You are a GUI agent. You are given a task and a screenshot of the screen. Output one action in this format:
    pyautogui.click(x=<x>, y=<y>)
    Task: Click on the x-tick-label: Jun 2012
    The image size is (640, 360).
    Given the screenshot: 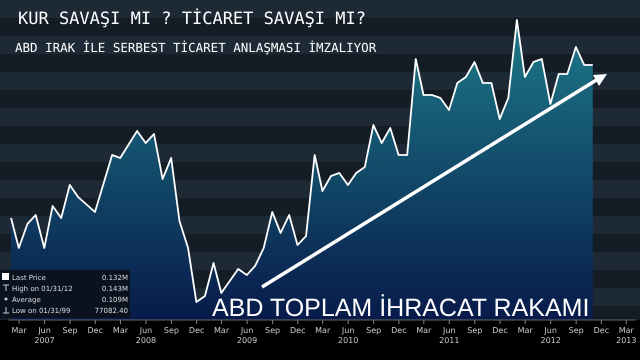 What is the action you would take?
    pyautogui.click(x=550, y=335)
    